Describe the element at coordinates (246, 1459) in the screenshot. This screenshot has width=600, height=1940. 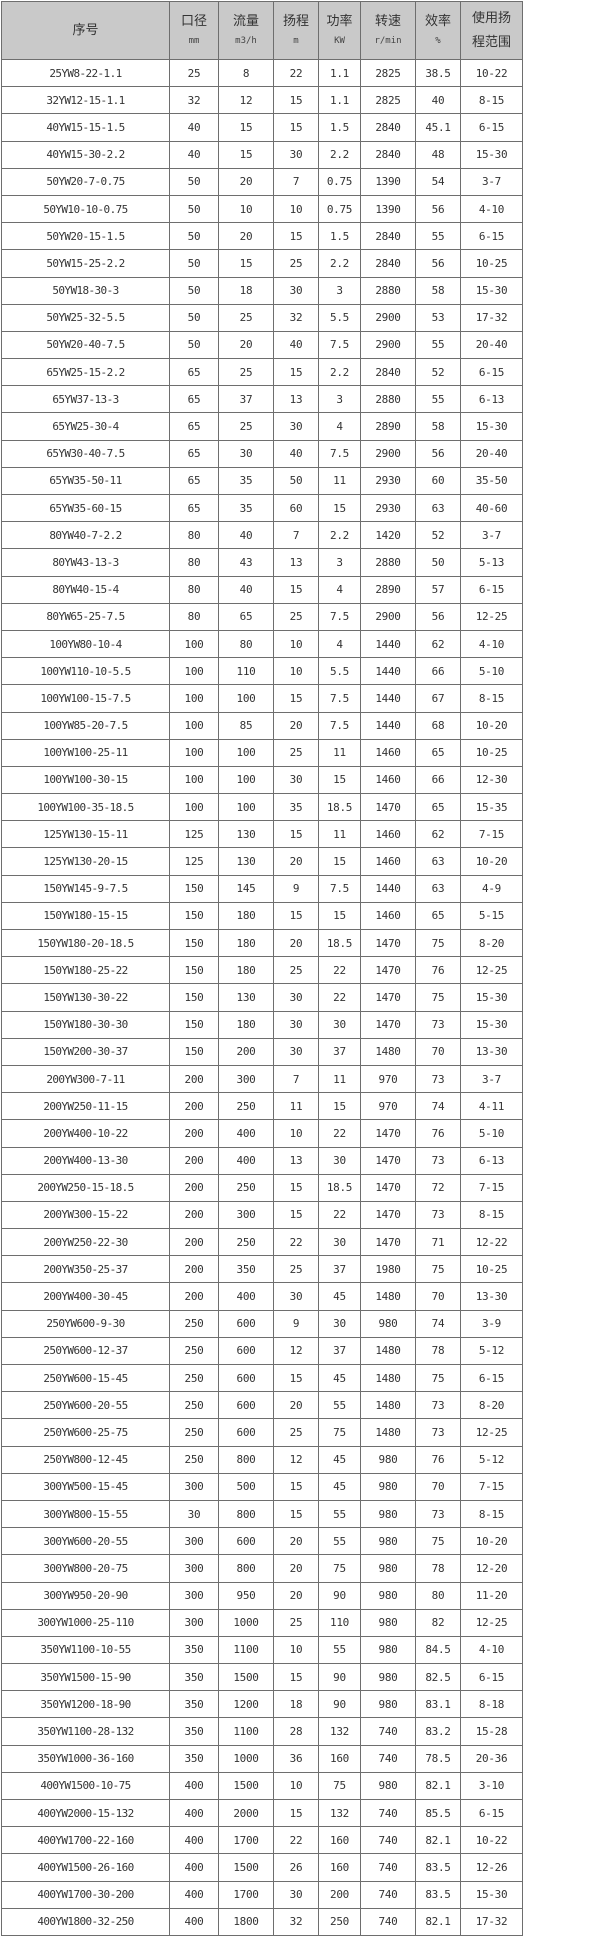
I see `cell-flow: 800` at that location.